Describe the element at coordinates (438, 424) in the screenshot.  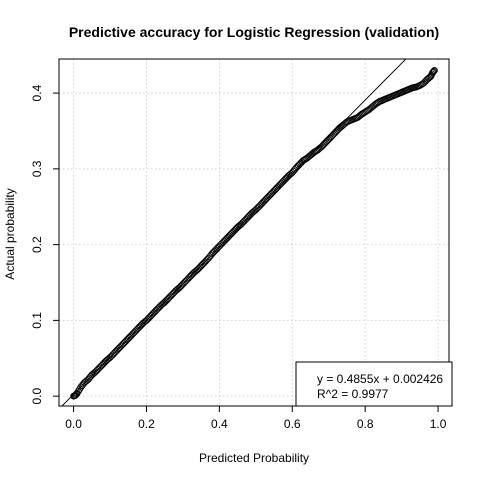
I see `x-tick-label: 1.0` at that location.